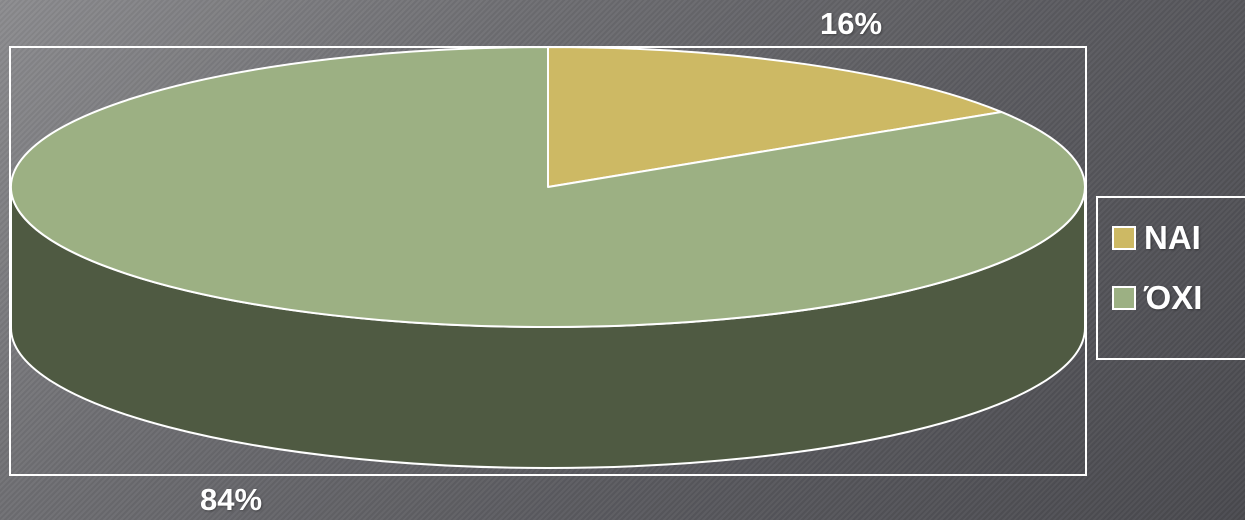  What do you see at coordinates (231, 499) in the screenshot?
I see `data-label-oxi: 84%` at bounding box center [231, 499].